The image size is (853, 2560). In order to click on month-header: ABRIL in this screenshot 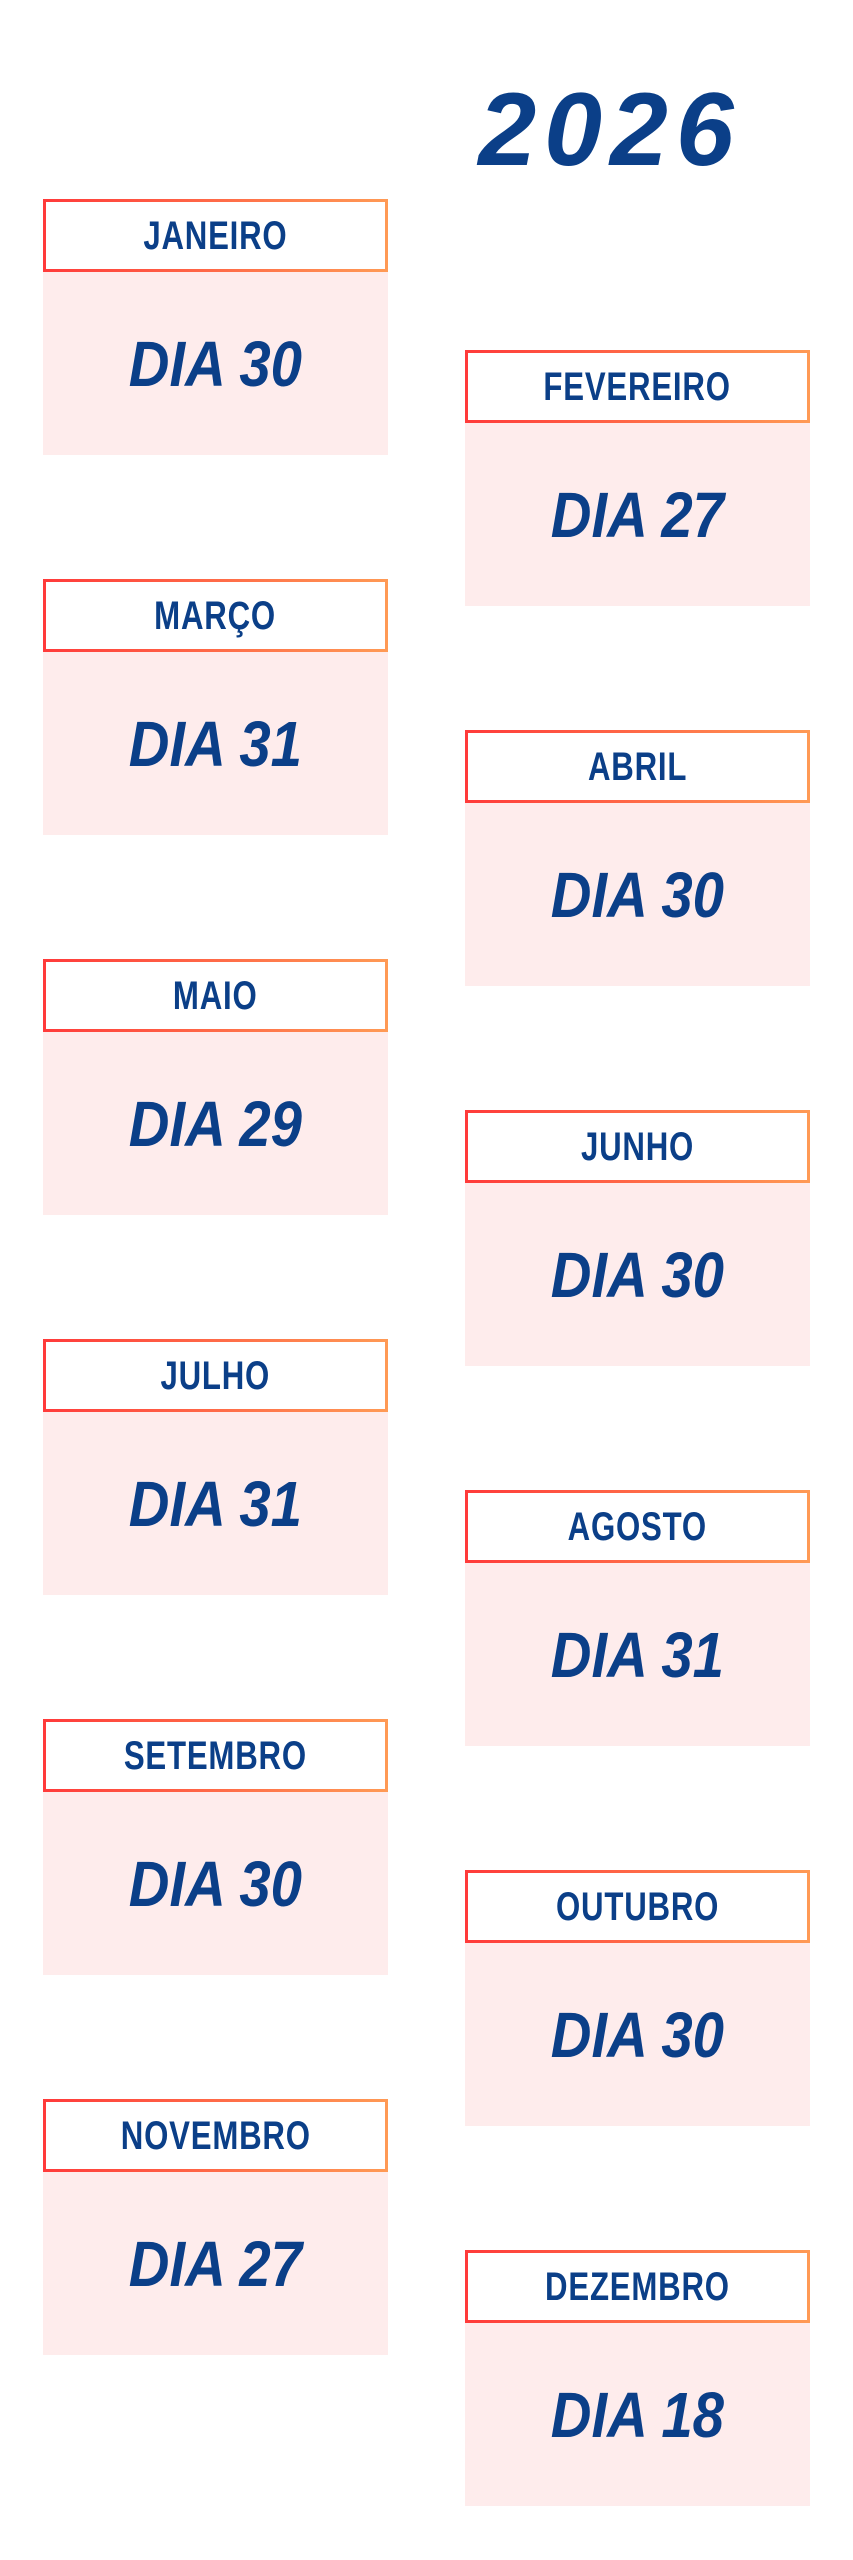, I will do `click(637, 766)`.